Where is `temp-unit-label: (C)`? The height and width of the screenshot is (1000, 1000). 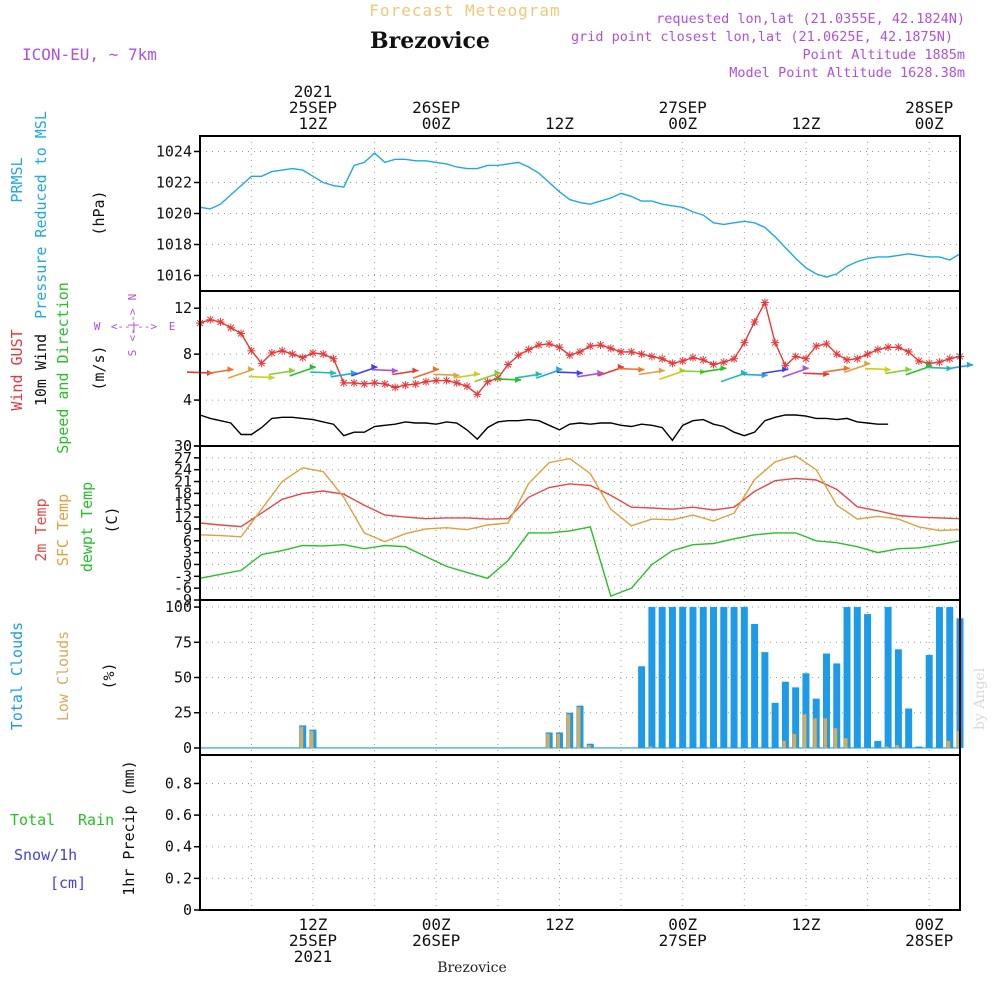 temp-unit-label: (C) is located at coordinates (112, 519).